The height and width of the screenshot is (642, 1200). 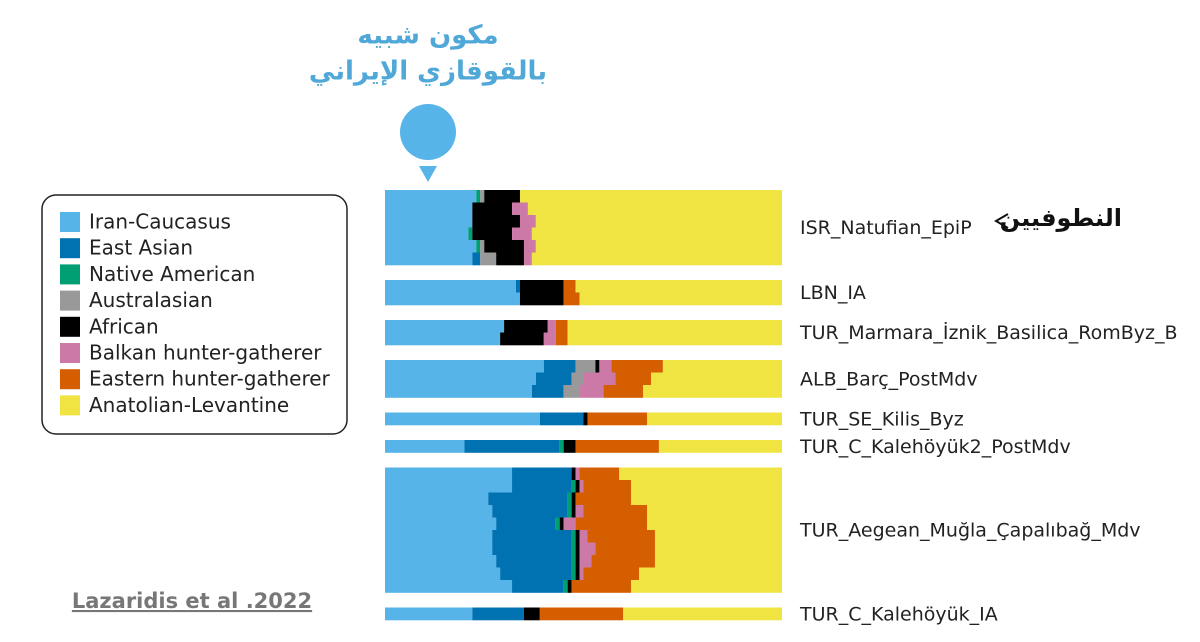 What do you see at coordinates (970, 531) in the screenshot?
I see `group-label: TUR_Aegean_Muğla_Çapalıbağ_Mdv` at bounding box center [970, 531].